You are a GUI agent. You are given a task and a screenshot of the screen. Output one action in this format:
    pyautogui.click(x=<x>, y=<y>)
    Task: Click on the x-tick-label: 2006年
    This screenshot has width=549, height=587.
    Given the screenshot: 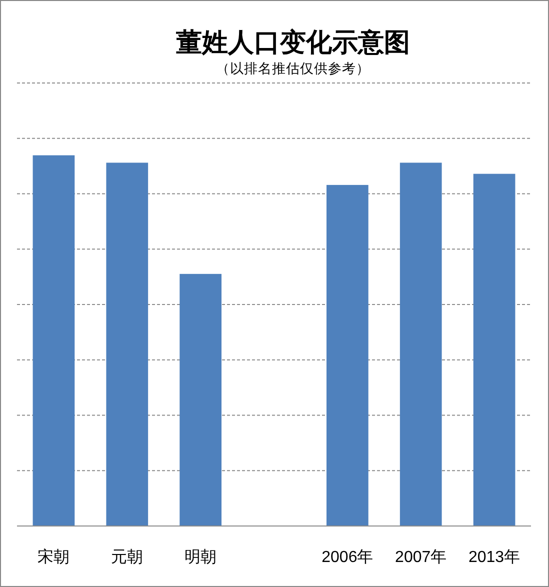 What is the action you would take?
    pyautogui.click(x=348, y=557)
    